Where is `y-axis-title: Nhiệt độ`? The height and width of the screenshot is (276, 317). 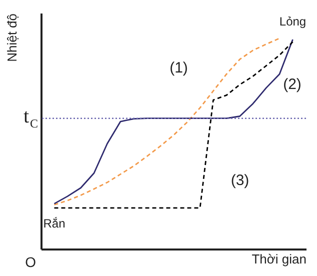
y-axis-title: Nhiệt độ is located at coordinates (12, 38).